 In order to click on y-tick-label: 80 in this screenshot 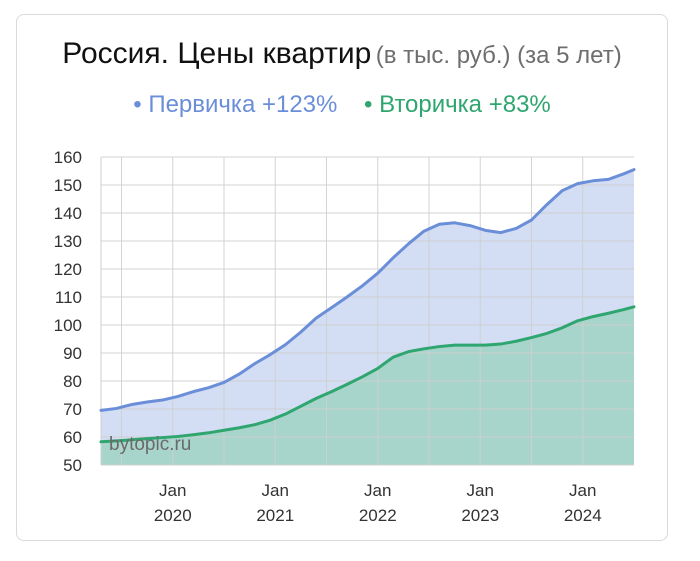, I will do `click(72, 381)`.